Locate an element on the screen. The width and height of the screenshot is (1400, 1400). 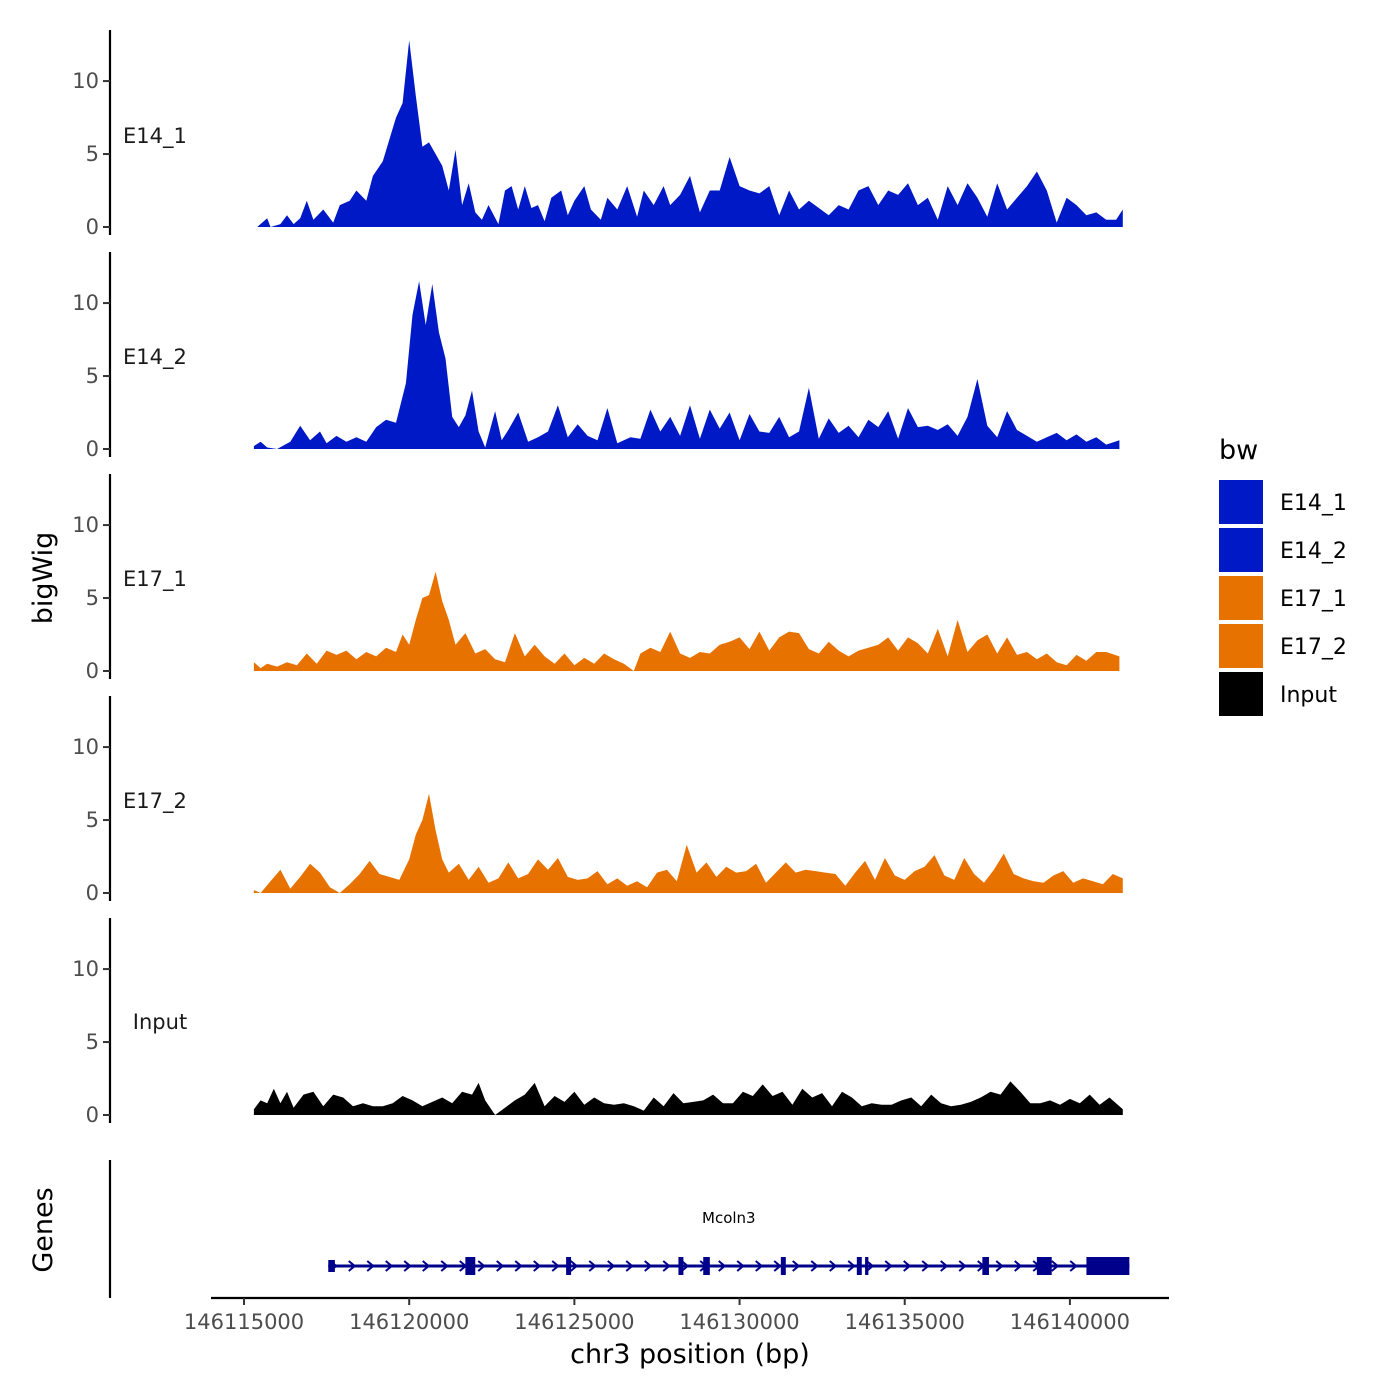
legend: bw E14_1 E14_2 E17_1 E17_2 Input is located at coordinates (1283, 575).